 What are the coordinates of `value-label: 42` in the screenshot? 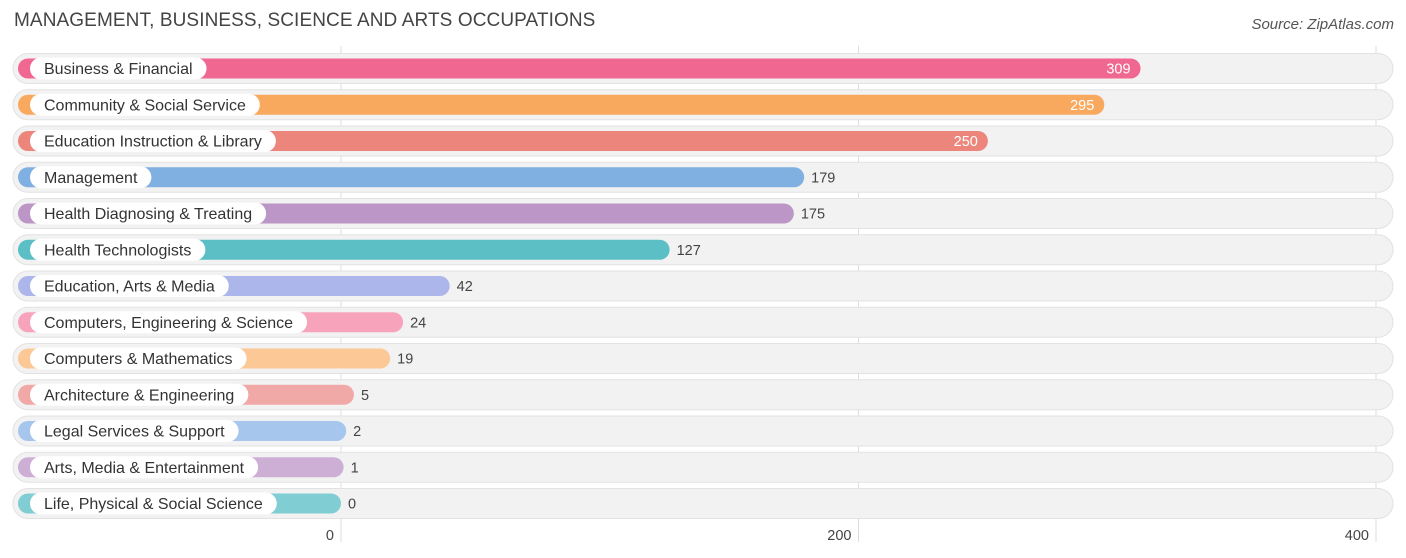 It's located at (465, 287).